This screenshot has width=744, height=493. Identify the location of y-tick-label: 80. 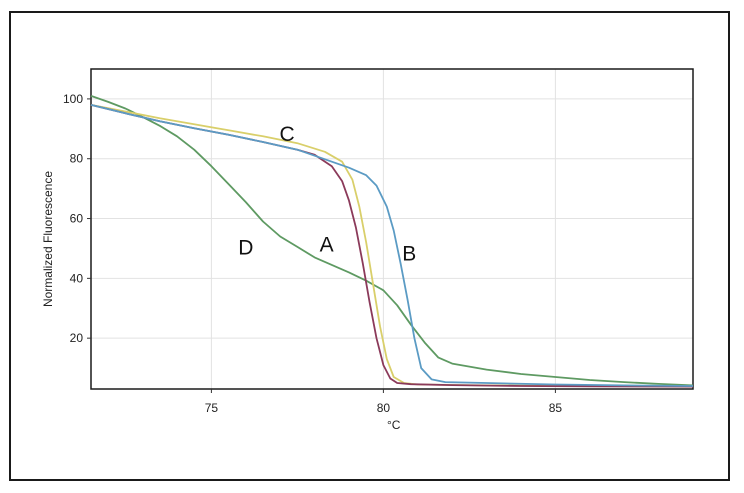
(77, 159).